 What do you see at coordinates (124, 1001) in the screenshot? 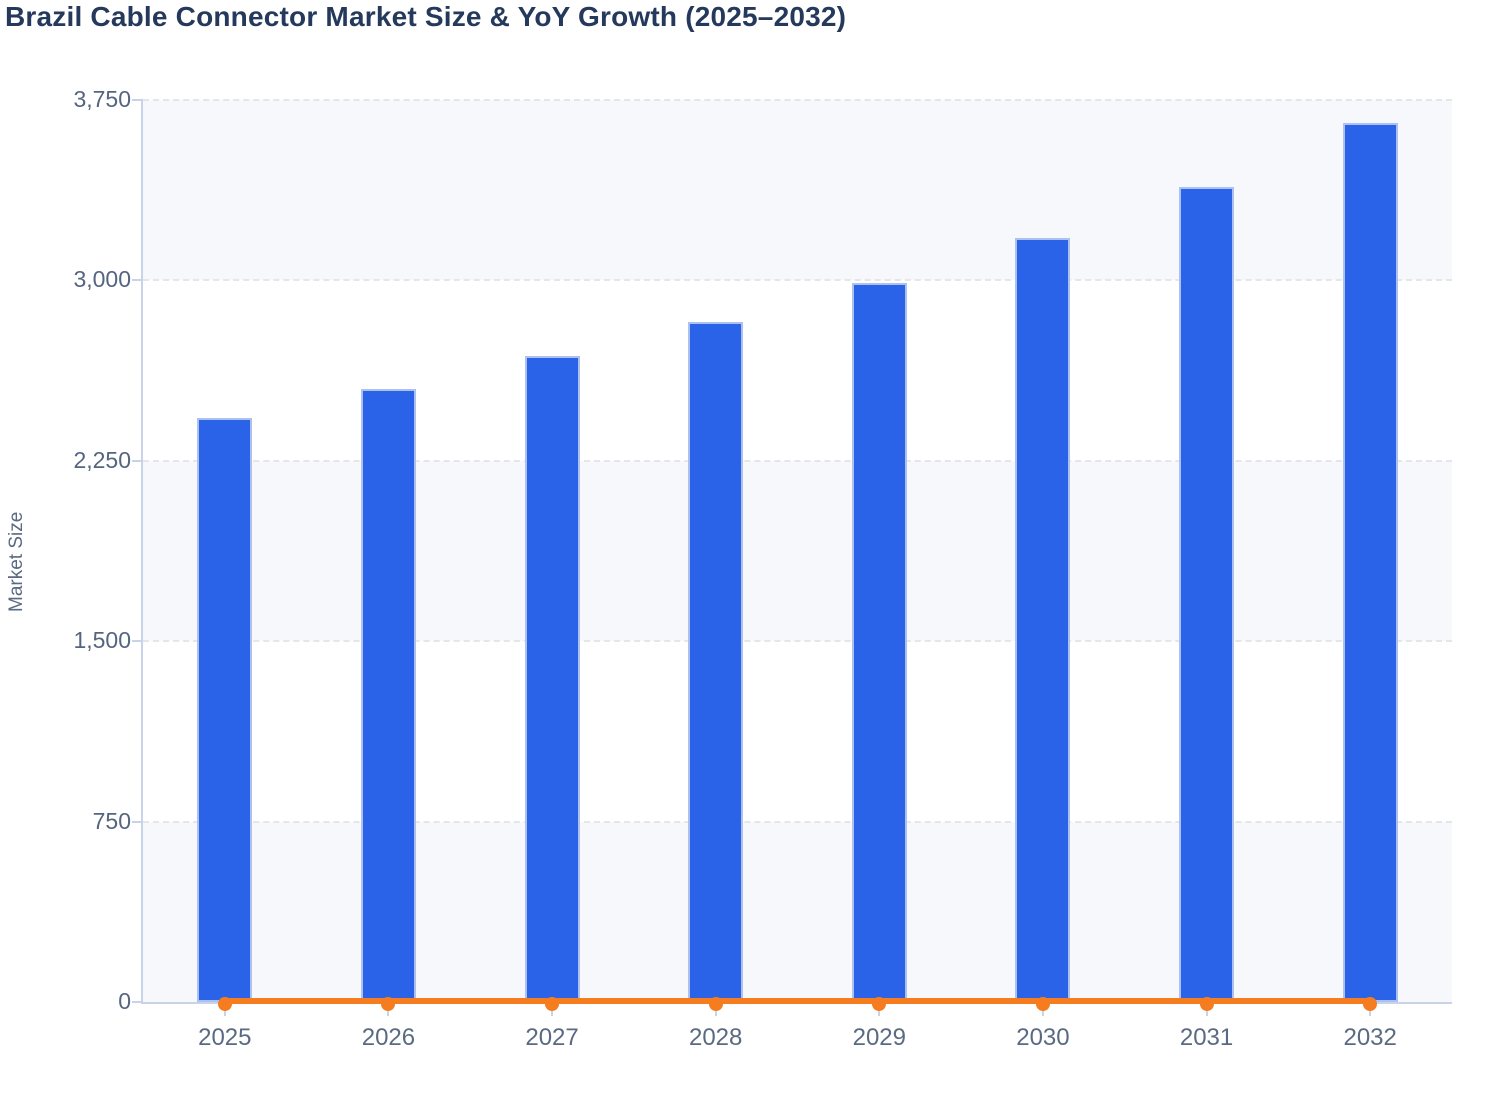
I see `y-tick-label: 0` at bounding box center [124, 1001].